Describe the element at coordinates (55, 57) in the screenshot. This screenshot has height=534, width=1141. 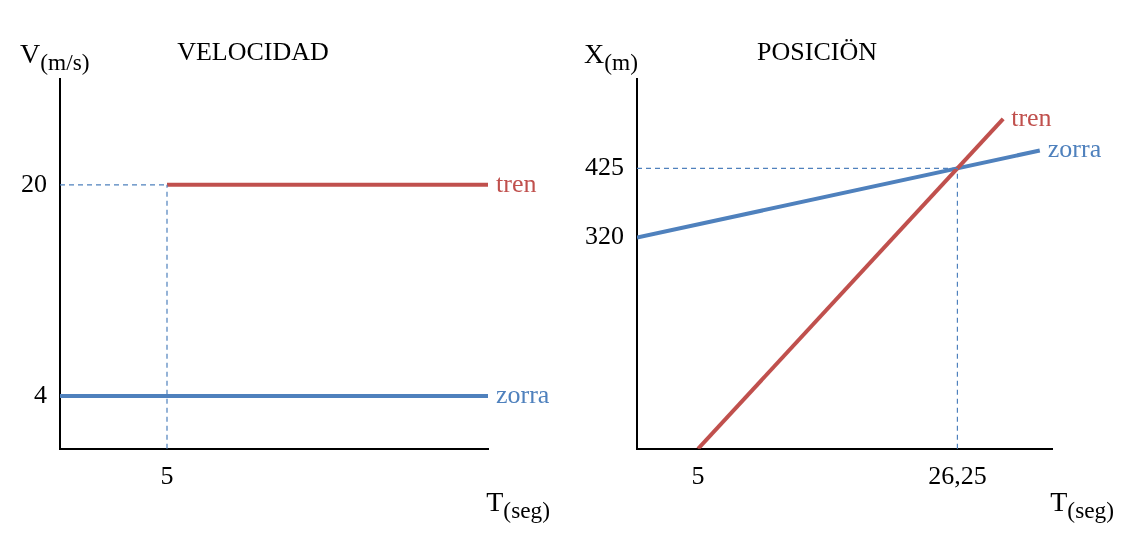
I see `y-axis-title: V$_{(m/s)}$` at that location.